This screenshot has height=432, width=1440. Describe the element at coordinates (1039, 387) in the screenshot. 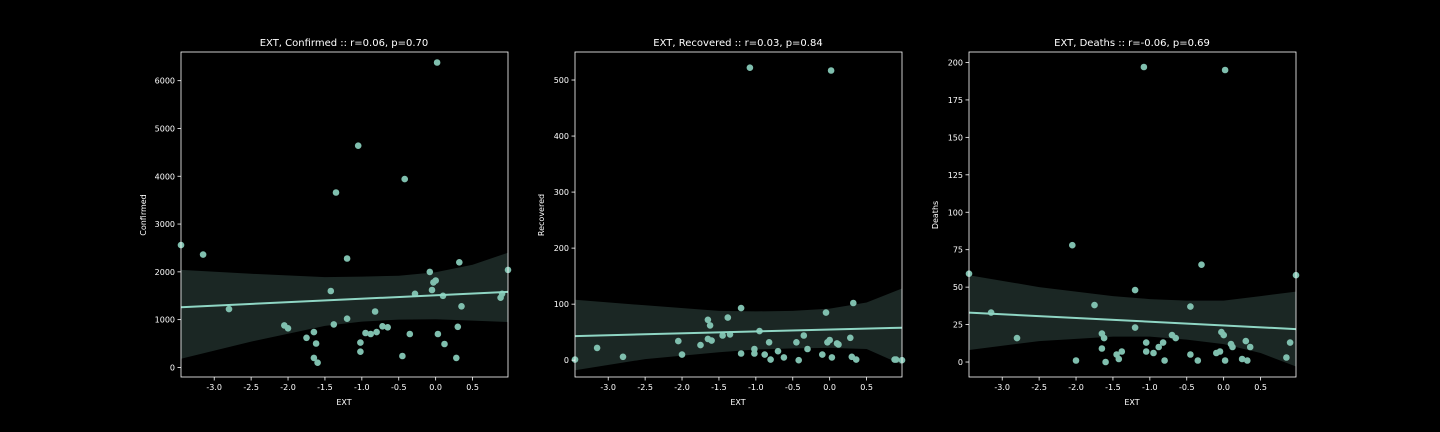

I see `x-tick-label: -2.5` at that location.